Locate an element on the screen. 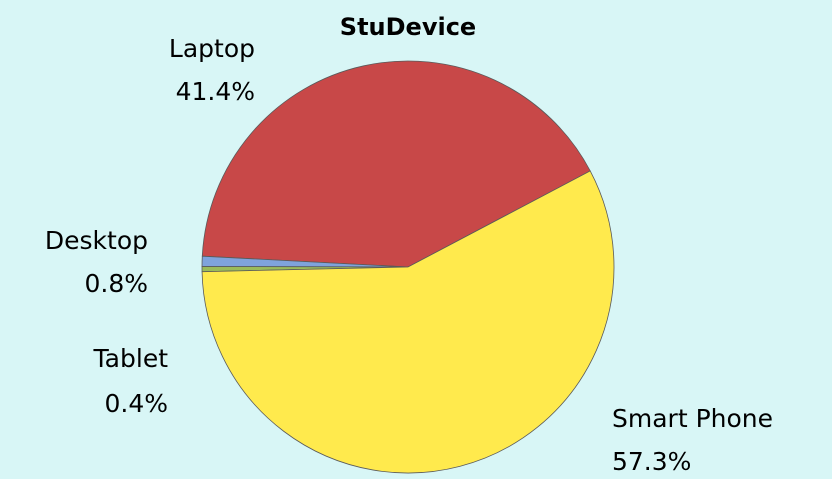  slice-value-label: 41.4% is located at coordinates (215, 91).